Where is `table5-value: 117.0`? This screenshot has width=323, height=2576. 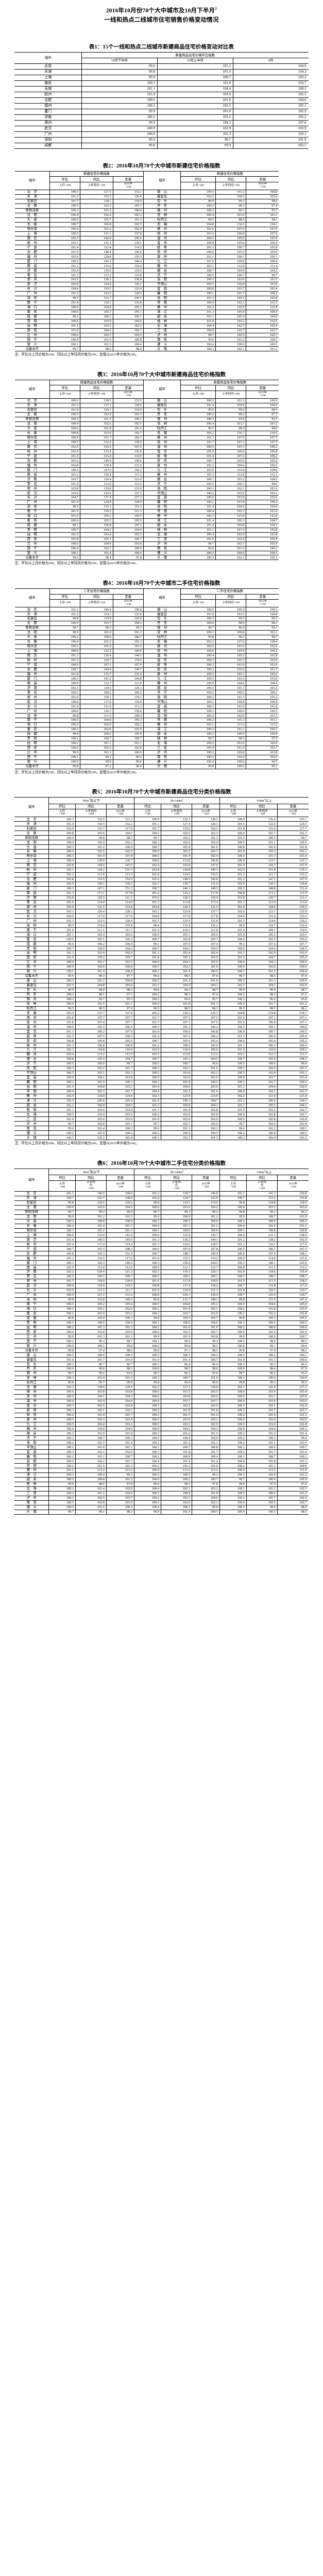
table5-value: 117.0 is located at coordinates (120, 916).